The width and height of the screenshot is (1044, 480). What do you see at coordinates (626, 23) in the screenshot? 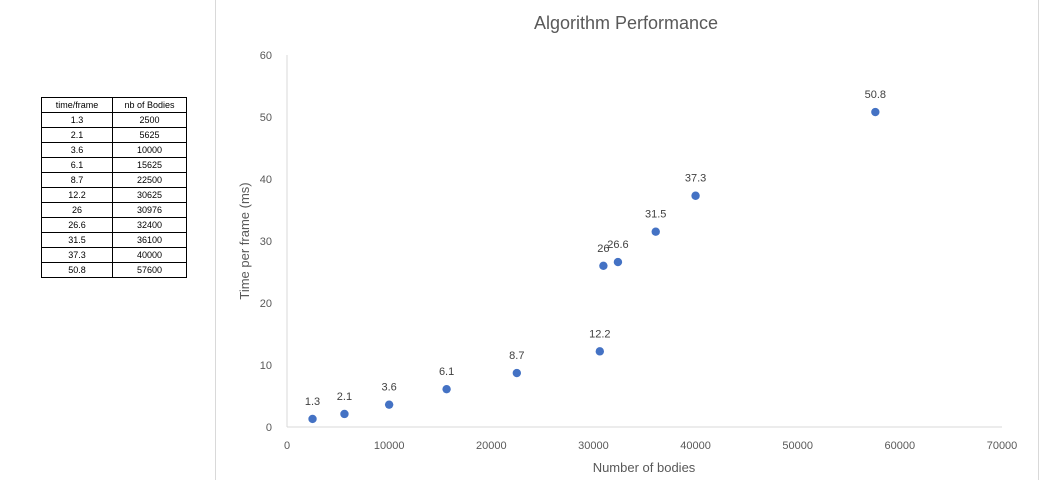
I see `chart-title: Algorithm Performance` at bounding box center [626, 23].